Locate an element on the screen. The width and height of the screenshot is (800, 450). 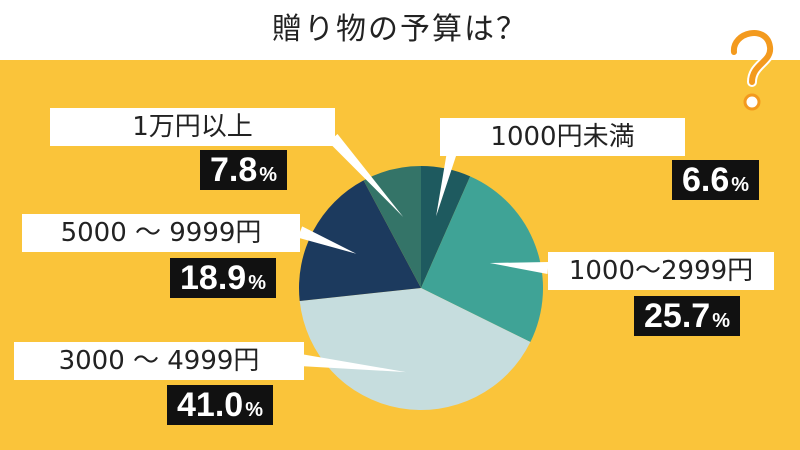
slice-label: 1000～2999円 is located at coordinates (661, 271).